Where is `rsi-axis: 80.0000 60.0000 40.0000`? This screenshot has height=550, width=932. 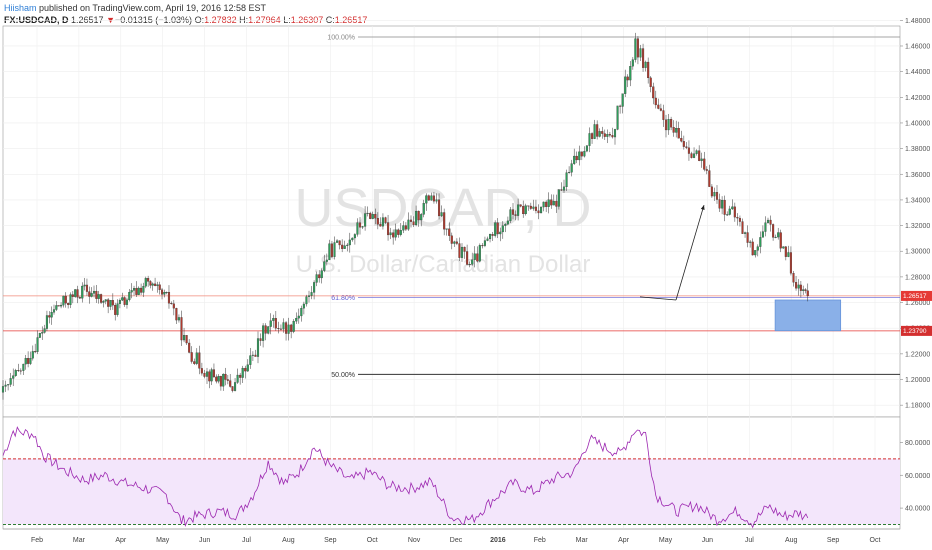
rsi-axis: 80.0000 60.0000 40.0000 is located at coordinates (915, 476).